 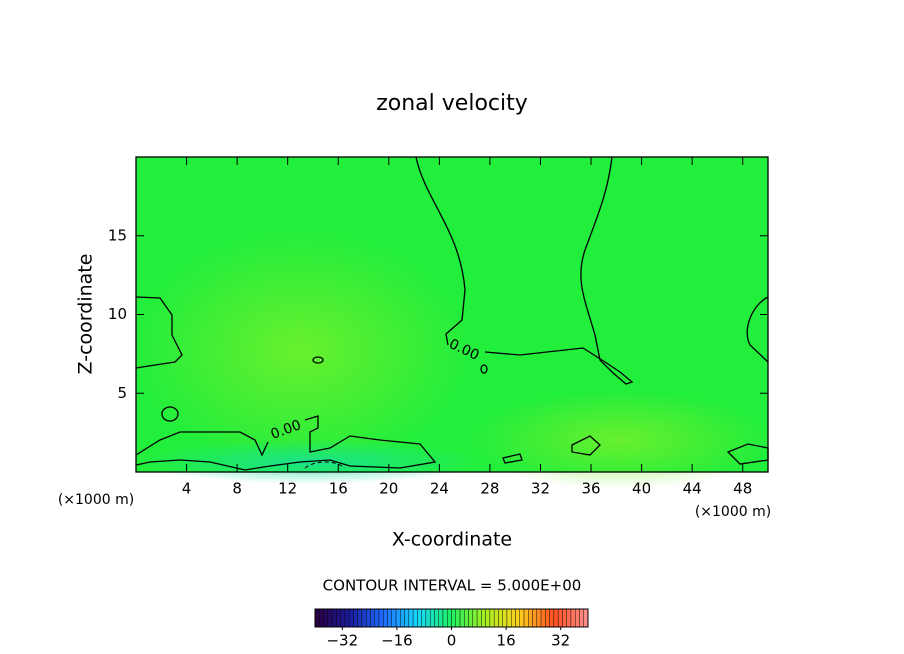 I want to click on x-tick-label: 40, so click(x=641, y=489).